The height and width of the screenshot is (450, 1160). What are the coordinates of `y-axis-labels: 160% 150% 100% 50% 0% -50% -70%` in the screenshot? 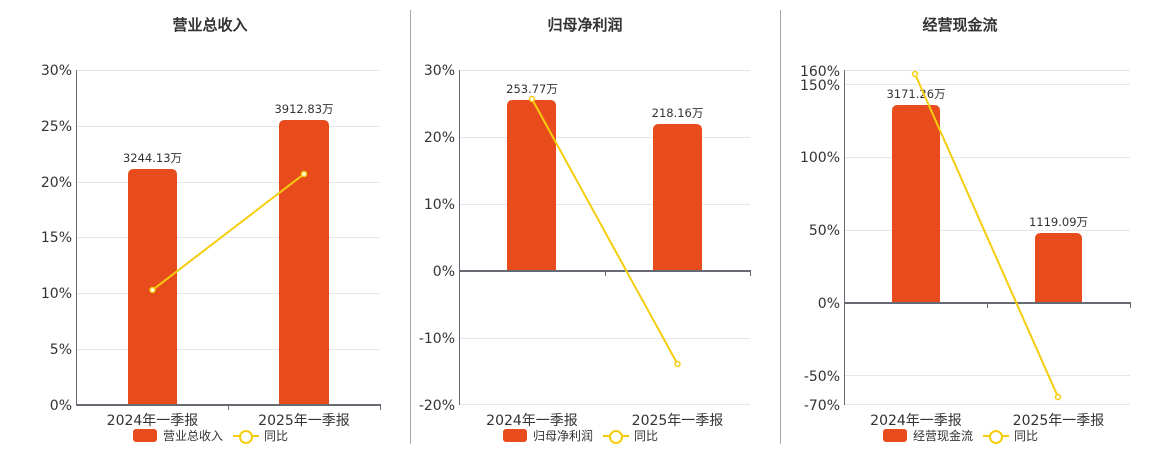 It's located at (820, 239).